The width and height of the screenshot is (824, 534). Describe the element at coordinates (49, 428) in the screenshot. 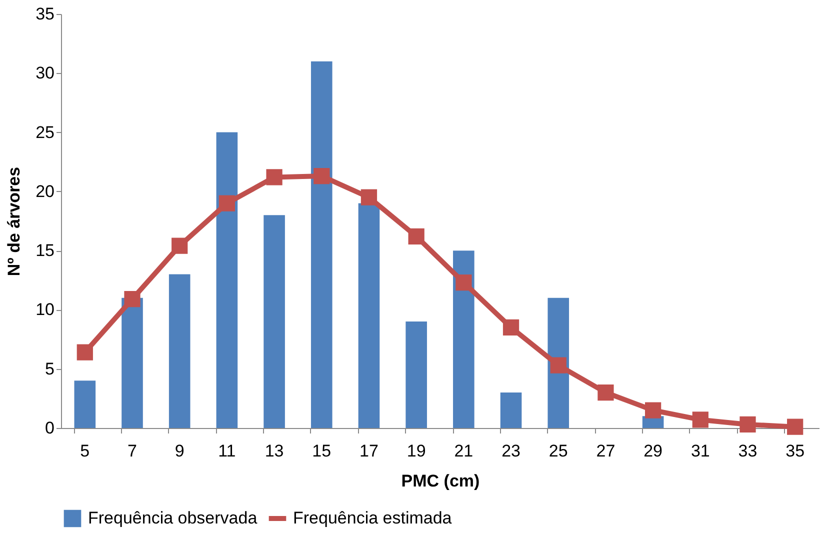

I see `y-tick-label: 0` at that location.